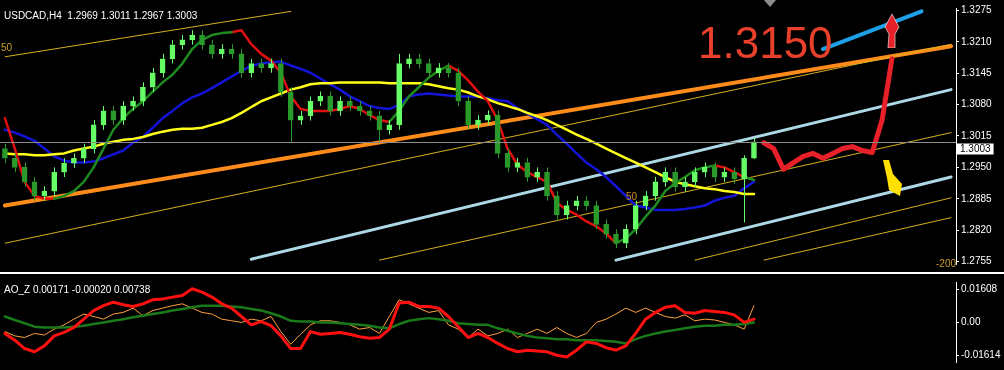  What do you see at coordinates (977, 261) in the screenshot?
I see `y-tick-label: 1.2755` at bounding box center [977, 261].